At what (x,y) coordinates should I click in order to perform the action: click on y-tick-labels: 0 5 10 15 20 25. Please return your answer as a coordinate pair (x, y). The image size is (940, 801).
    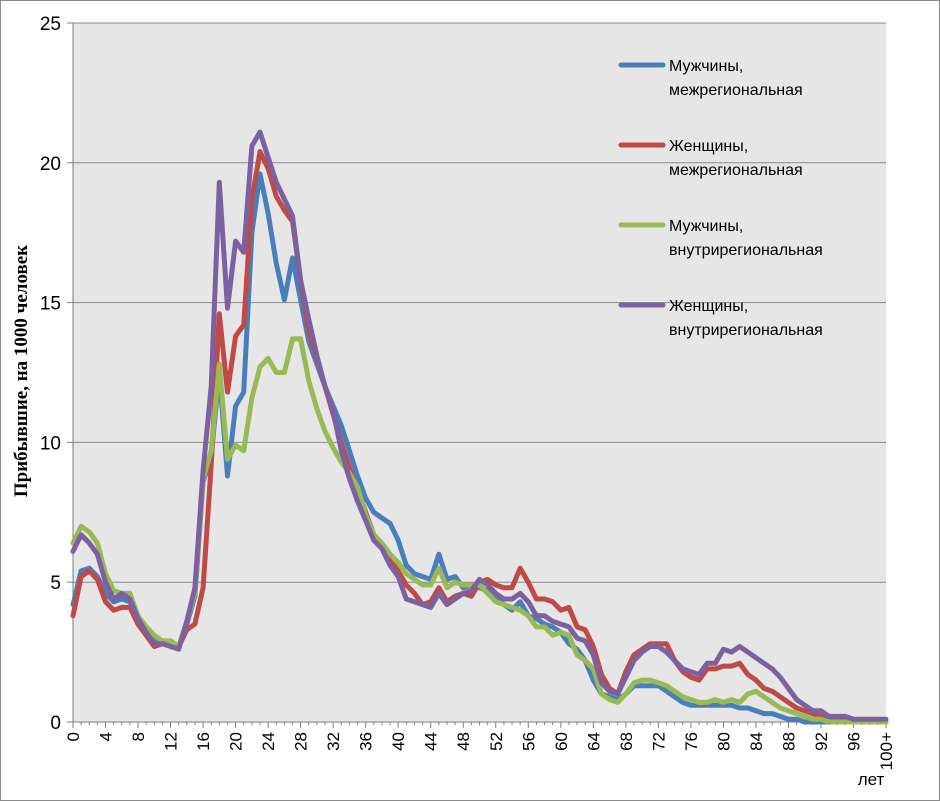
    Looking at the image, I should click on (50, 374).